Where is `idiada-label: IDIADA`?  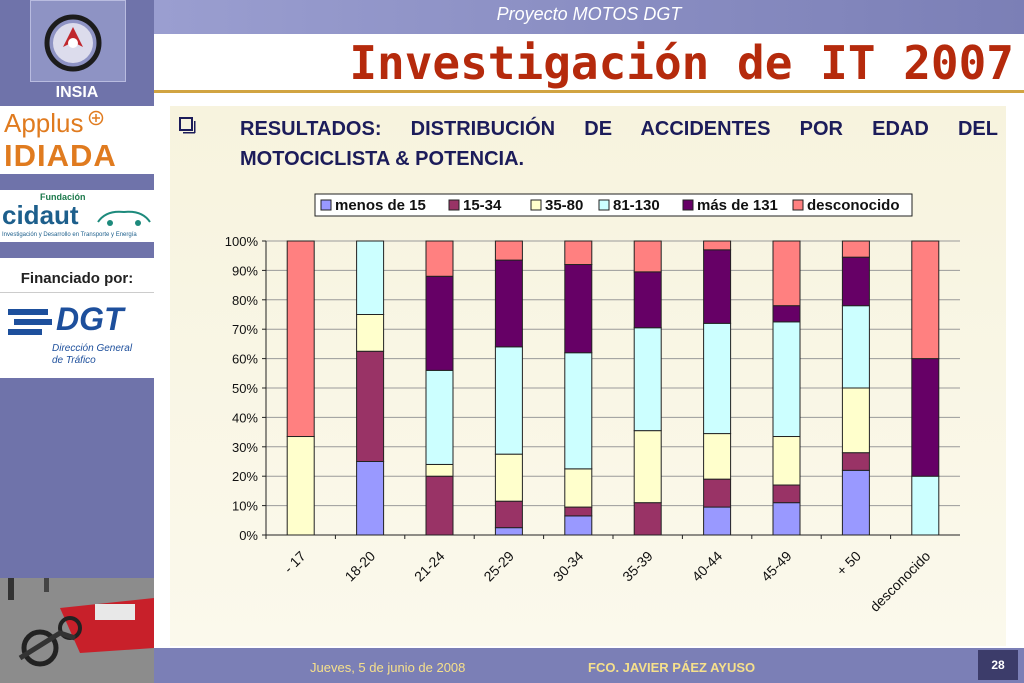
idiada-label: IDIADA is located at coordinates (60, 155).